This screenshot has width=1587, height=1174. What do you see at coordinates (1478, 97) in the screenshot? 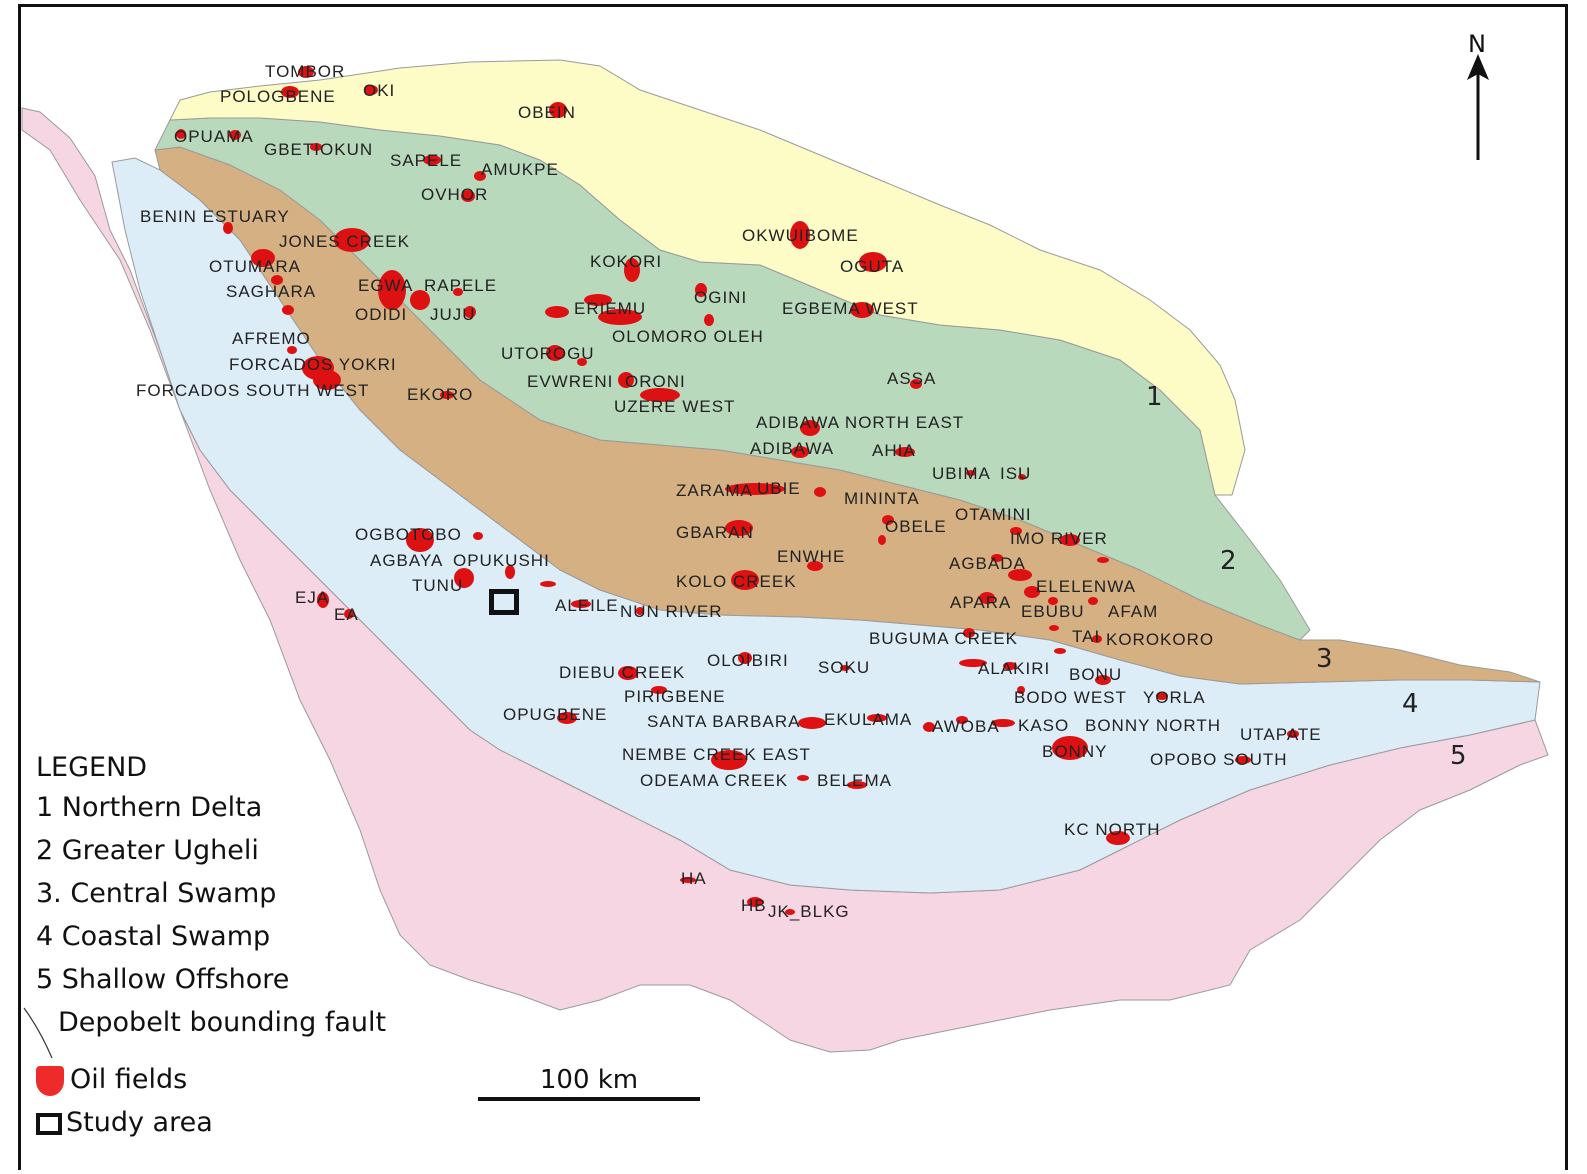
I see `north-arrow: N` at bounding box center [1478, 97].